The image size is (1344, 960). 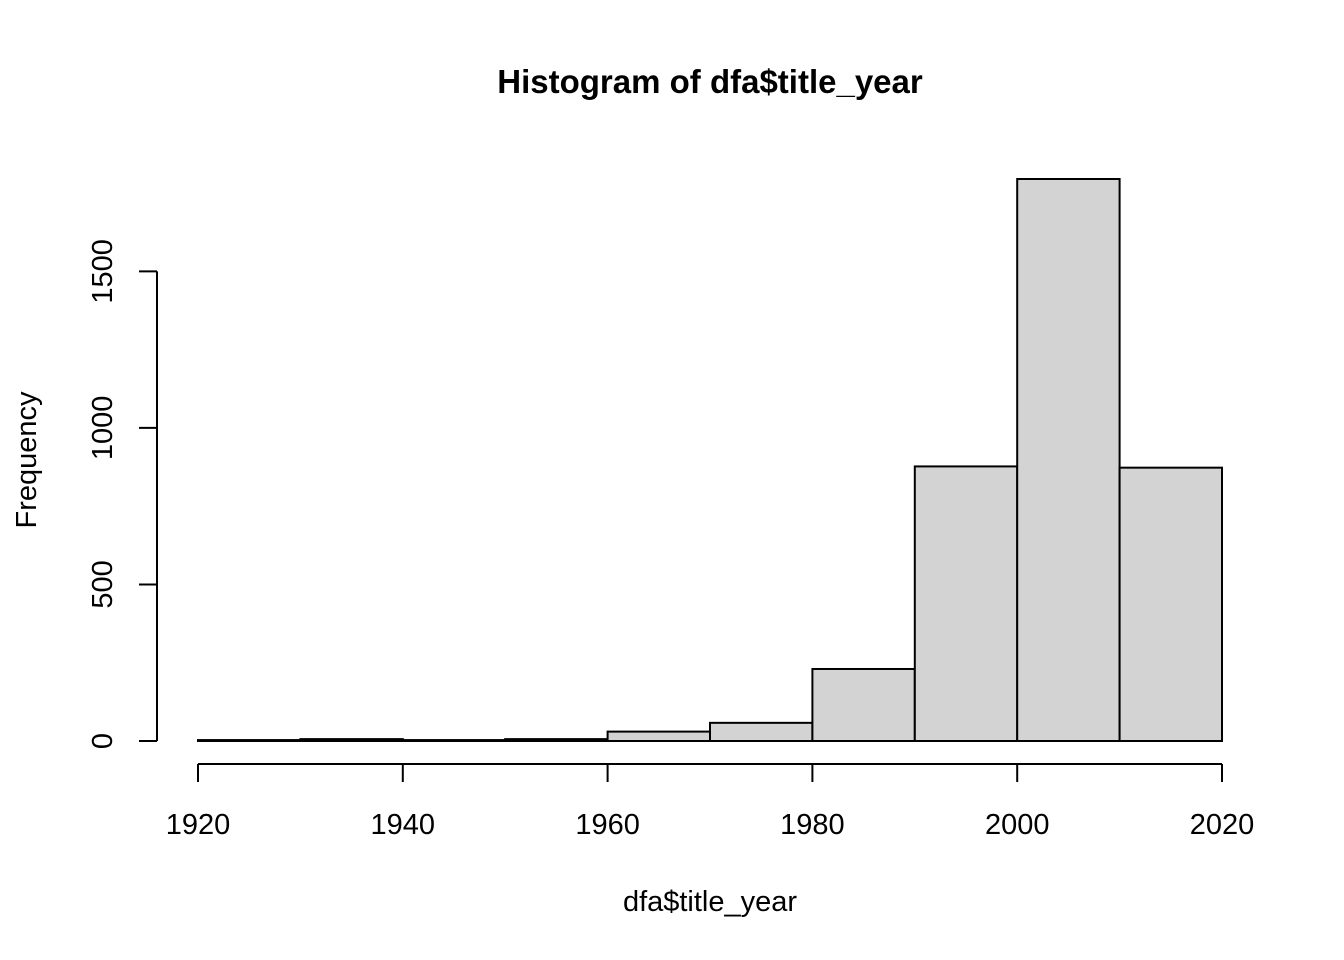 What do you see at coordinates (198, 825) in the screenshot?
I see `x-tick-label-1920: 1920` at bounding box center [198, 825].